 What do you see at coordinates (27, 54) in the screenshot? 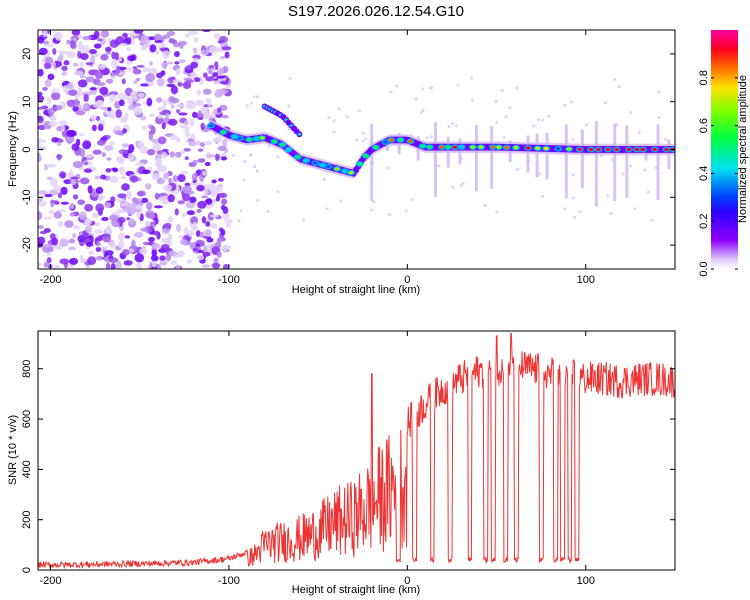
I see `spectrogram-ytick-label: 20` at bounding box center [27, 54].